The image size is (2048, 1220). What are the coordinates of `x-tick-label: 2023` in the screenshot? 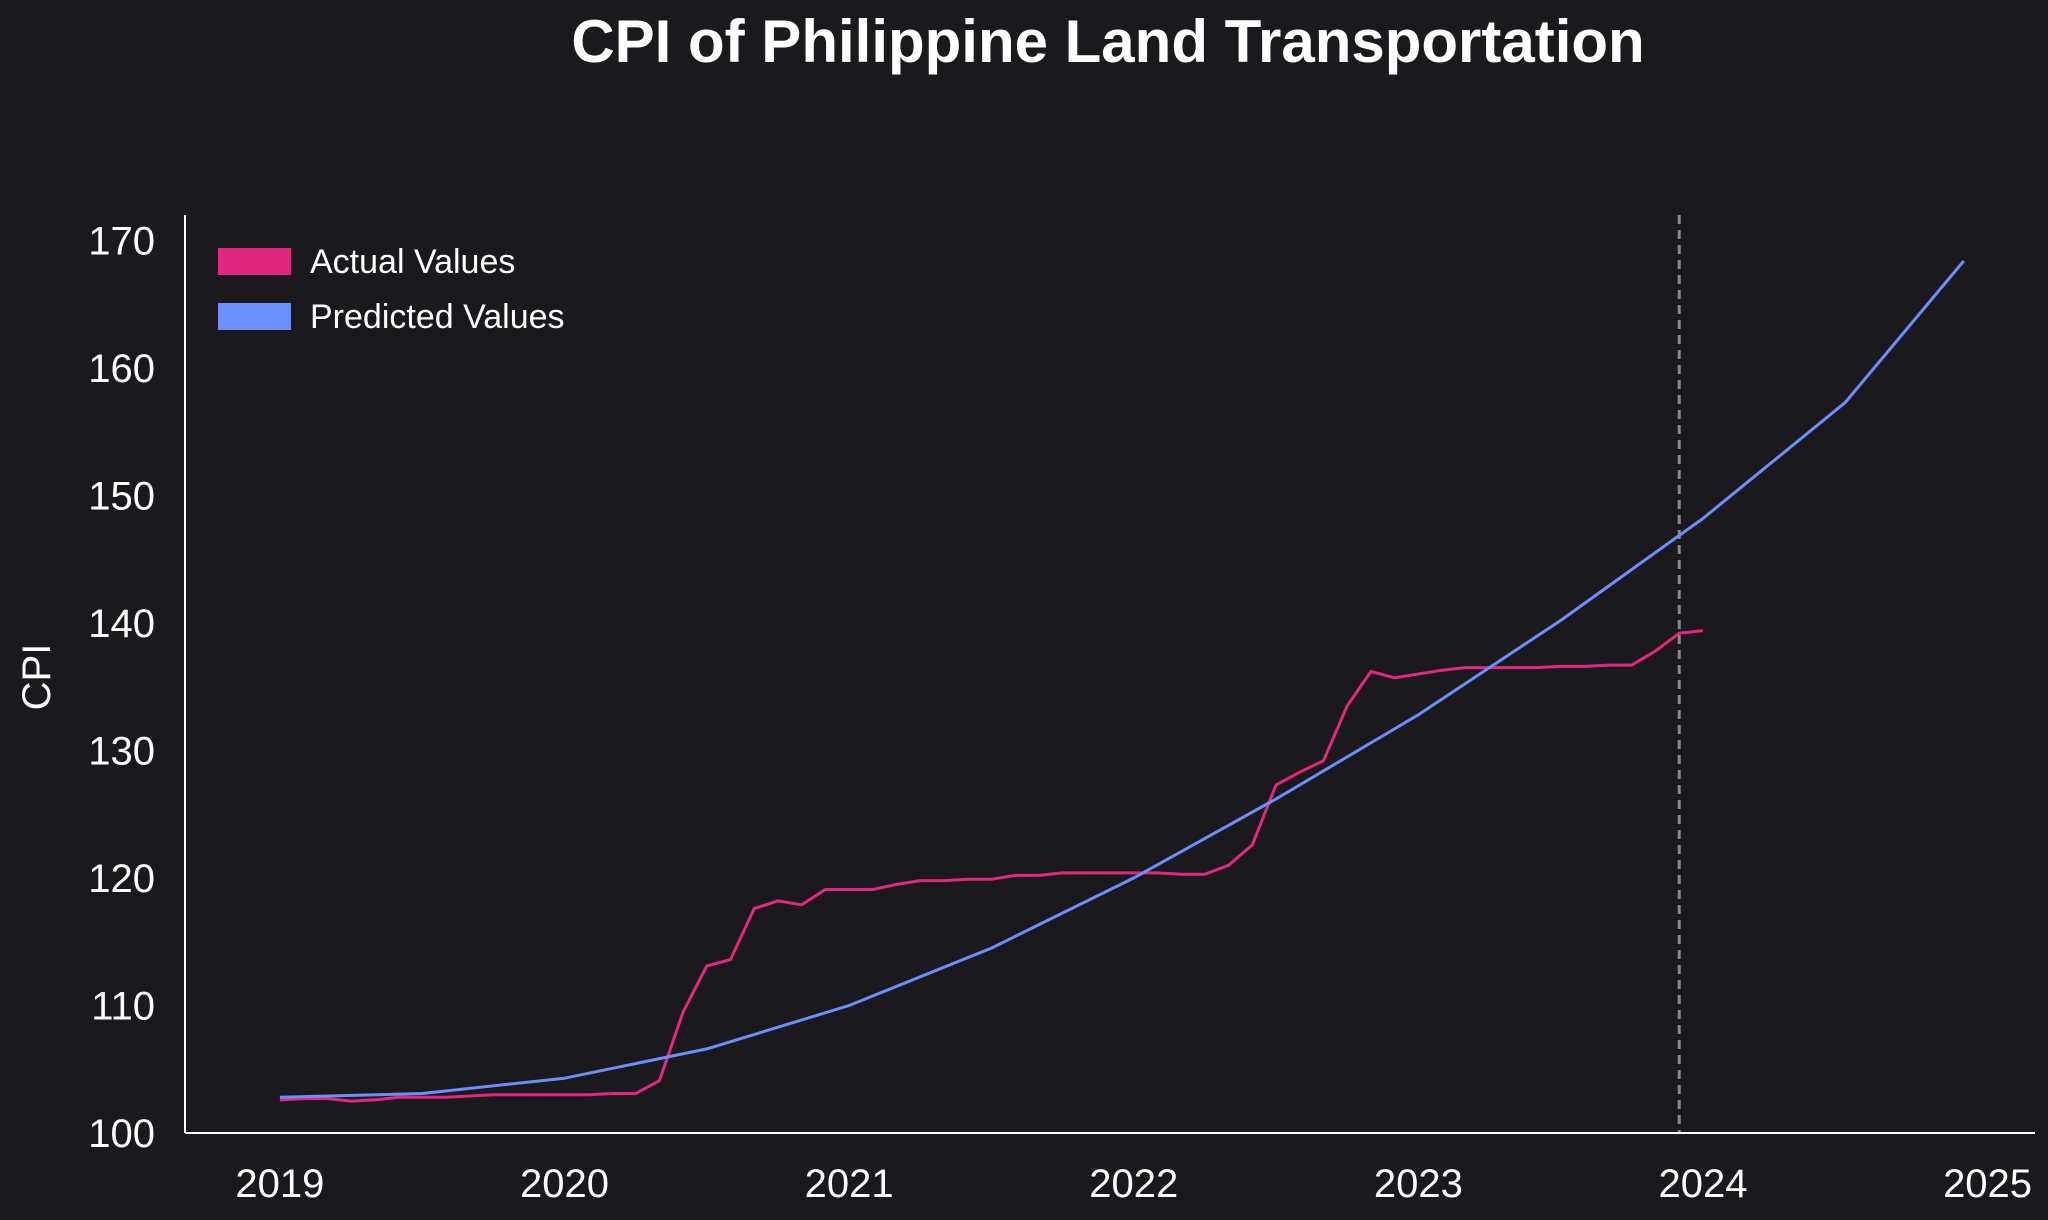 It's located at (1418, 1184).